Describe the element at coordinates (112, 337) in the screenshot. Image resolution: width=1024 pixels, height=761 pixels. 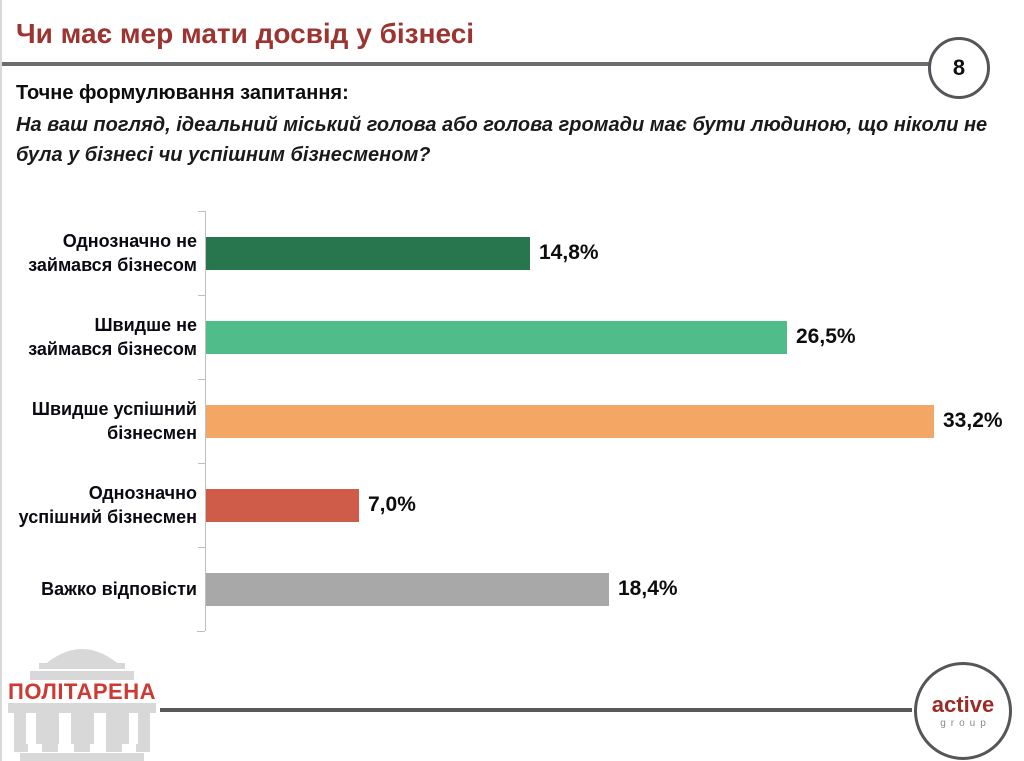
I see `category-label: Швидше не займався бізнесом` at that location.